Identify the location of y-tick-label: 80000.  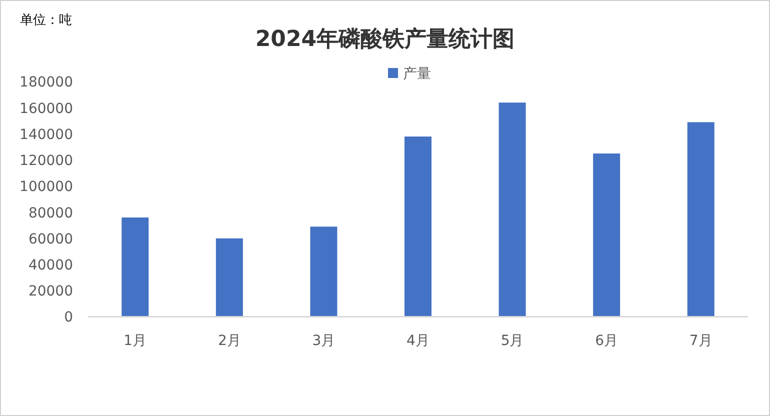
(50, 213).